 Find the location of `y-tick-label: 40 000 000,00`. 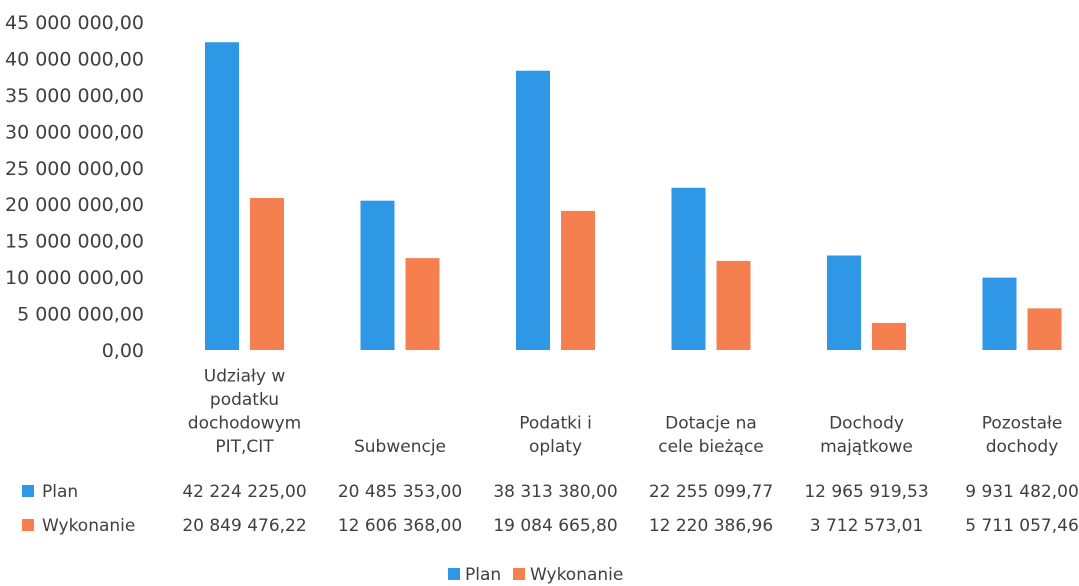

y-tick-label: 40 000 000,00 is located at coordinates (74, 59).